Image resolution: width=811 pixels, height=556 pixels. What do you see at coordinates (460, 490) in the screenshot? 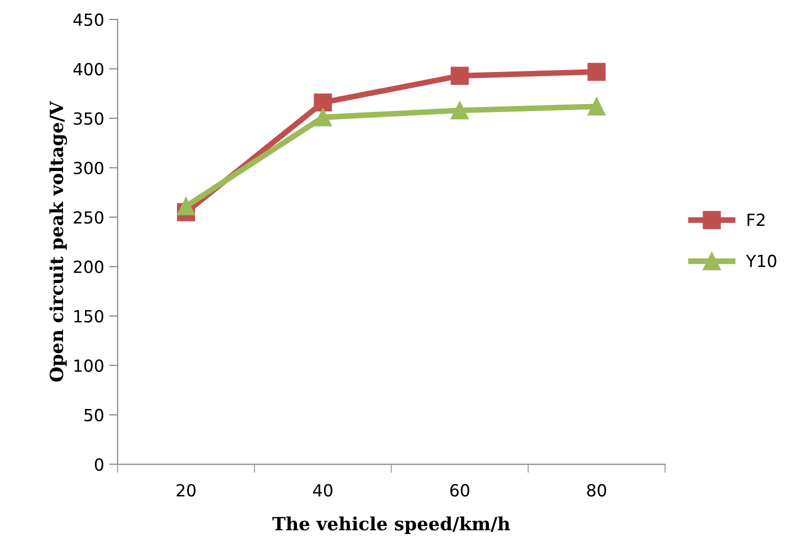
I see `x-tick-label: 60` at bounding box center [460, 490].